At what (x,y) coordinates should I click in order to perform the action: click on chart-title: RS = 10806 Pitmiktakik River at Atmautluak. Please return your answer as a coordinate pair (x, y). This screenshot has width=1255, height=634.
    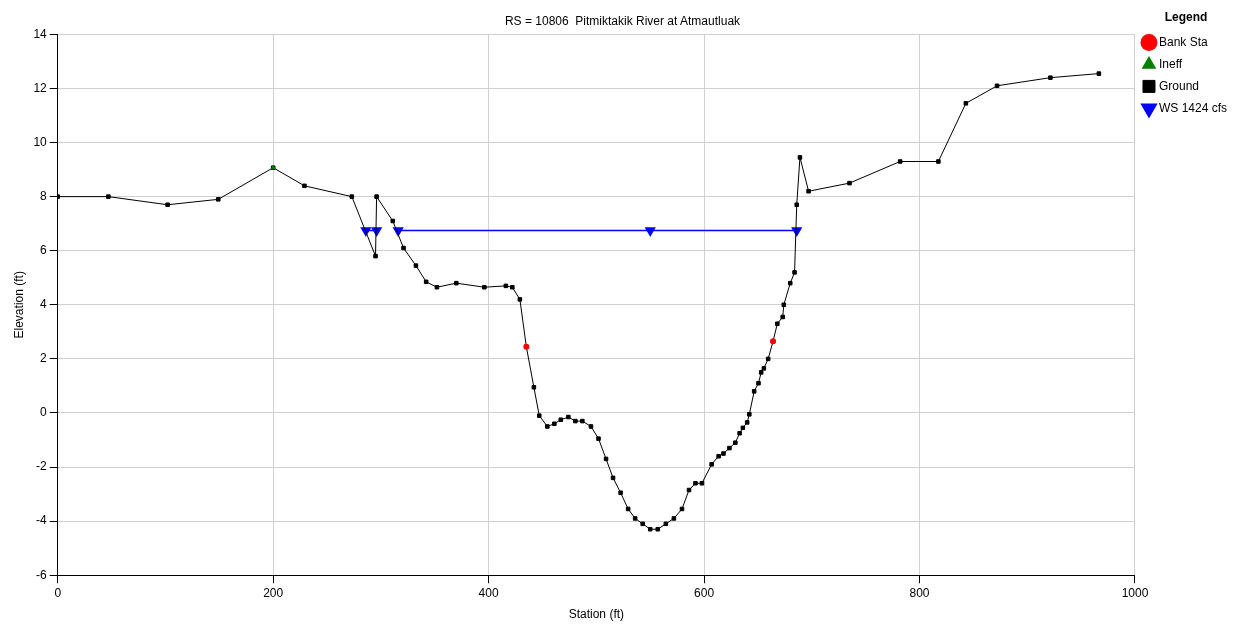
    Looking at the image, I should click on (623, 20).